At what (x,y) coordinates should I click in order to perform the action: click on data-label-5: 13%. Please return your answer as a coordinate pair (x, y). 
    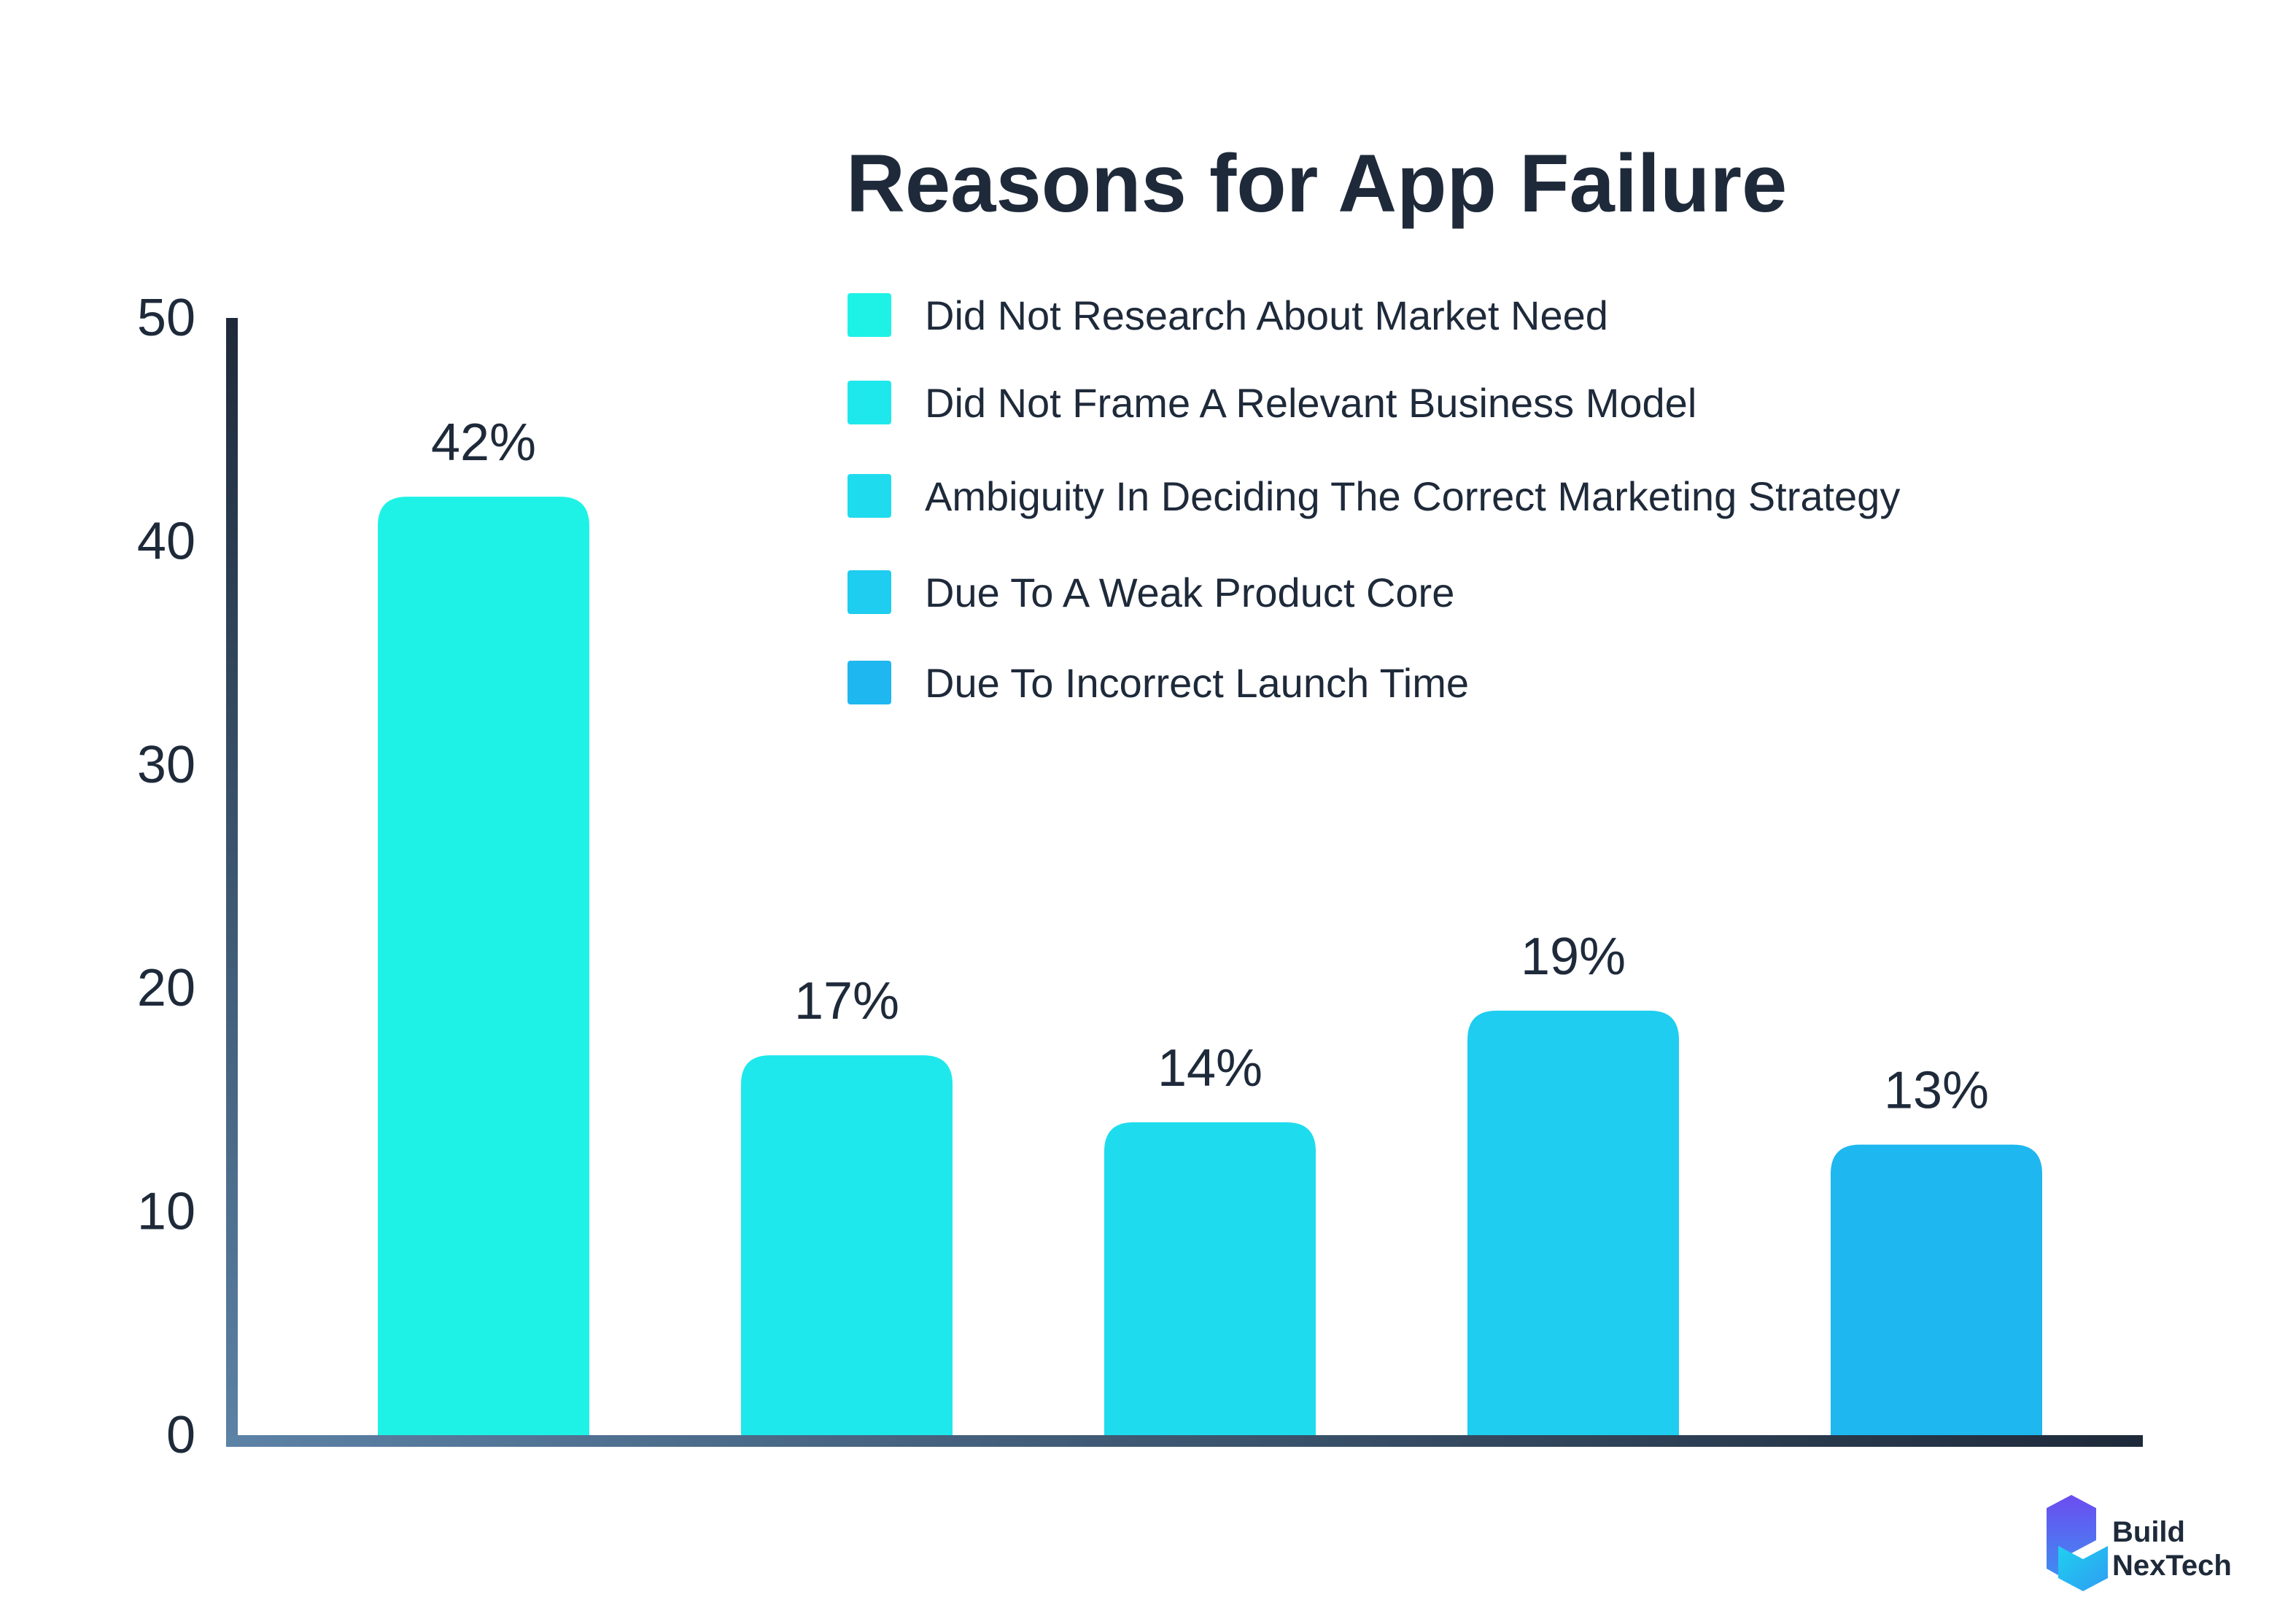
    Looking at the image, I should click on (1936, 1091).